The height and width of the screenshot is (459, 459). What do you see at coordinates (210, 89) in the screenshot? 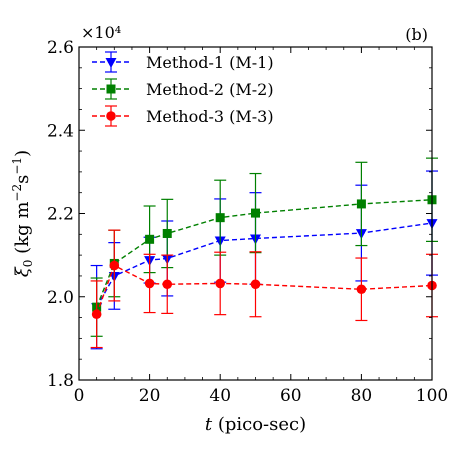
I see `legend-label: Method-2 (M-2)` at bounding box center [210, 89].